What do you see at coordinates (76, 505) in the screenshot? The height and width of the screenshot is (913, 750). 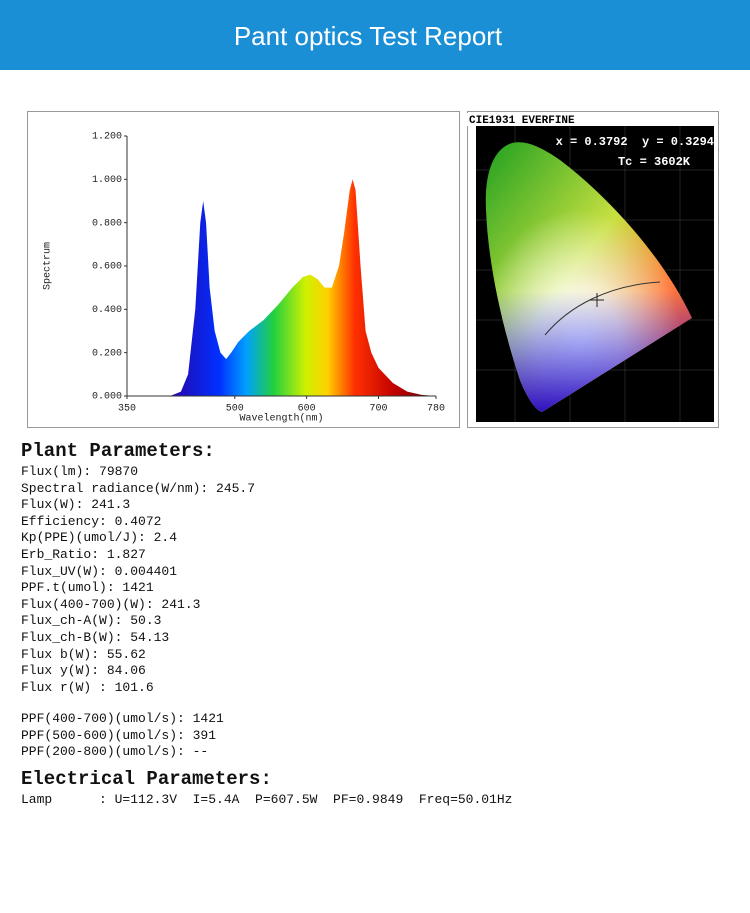 I see `text-line: Flux(W): 241.3` at bounding box center [76, 505].